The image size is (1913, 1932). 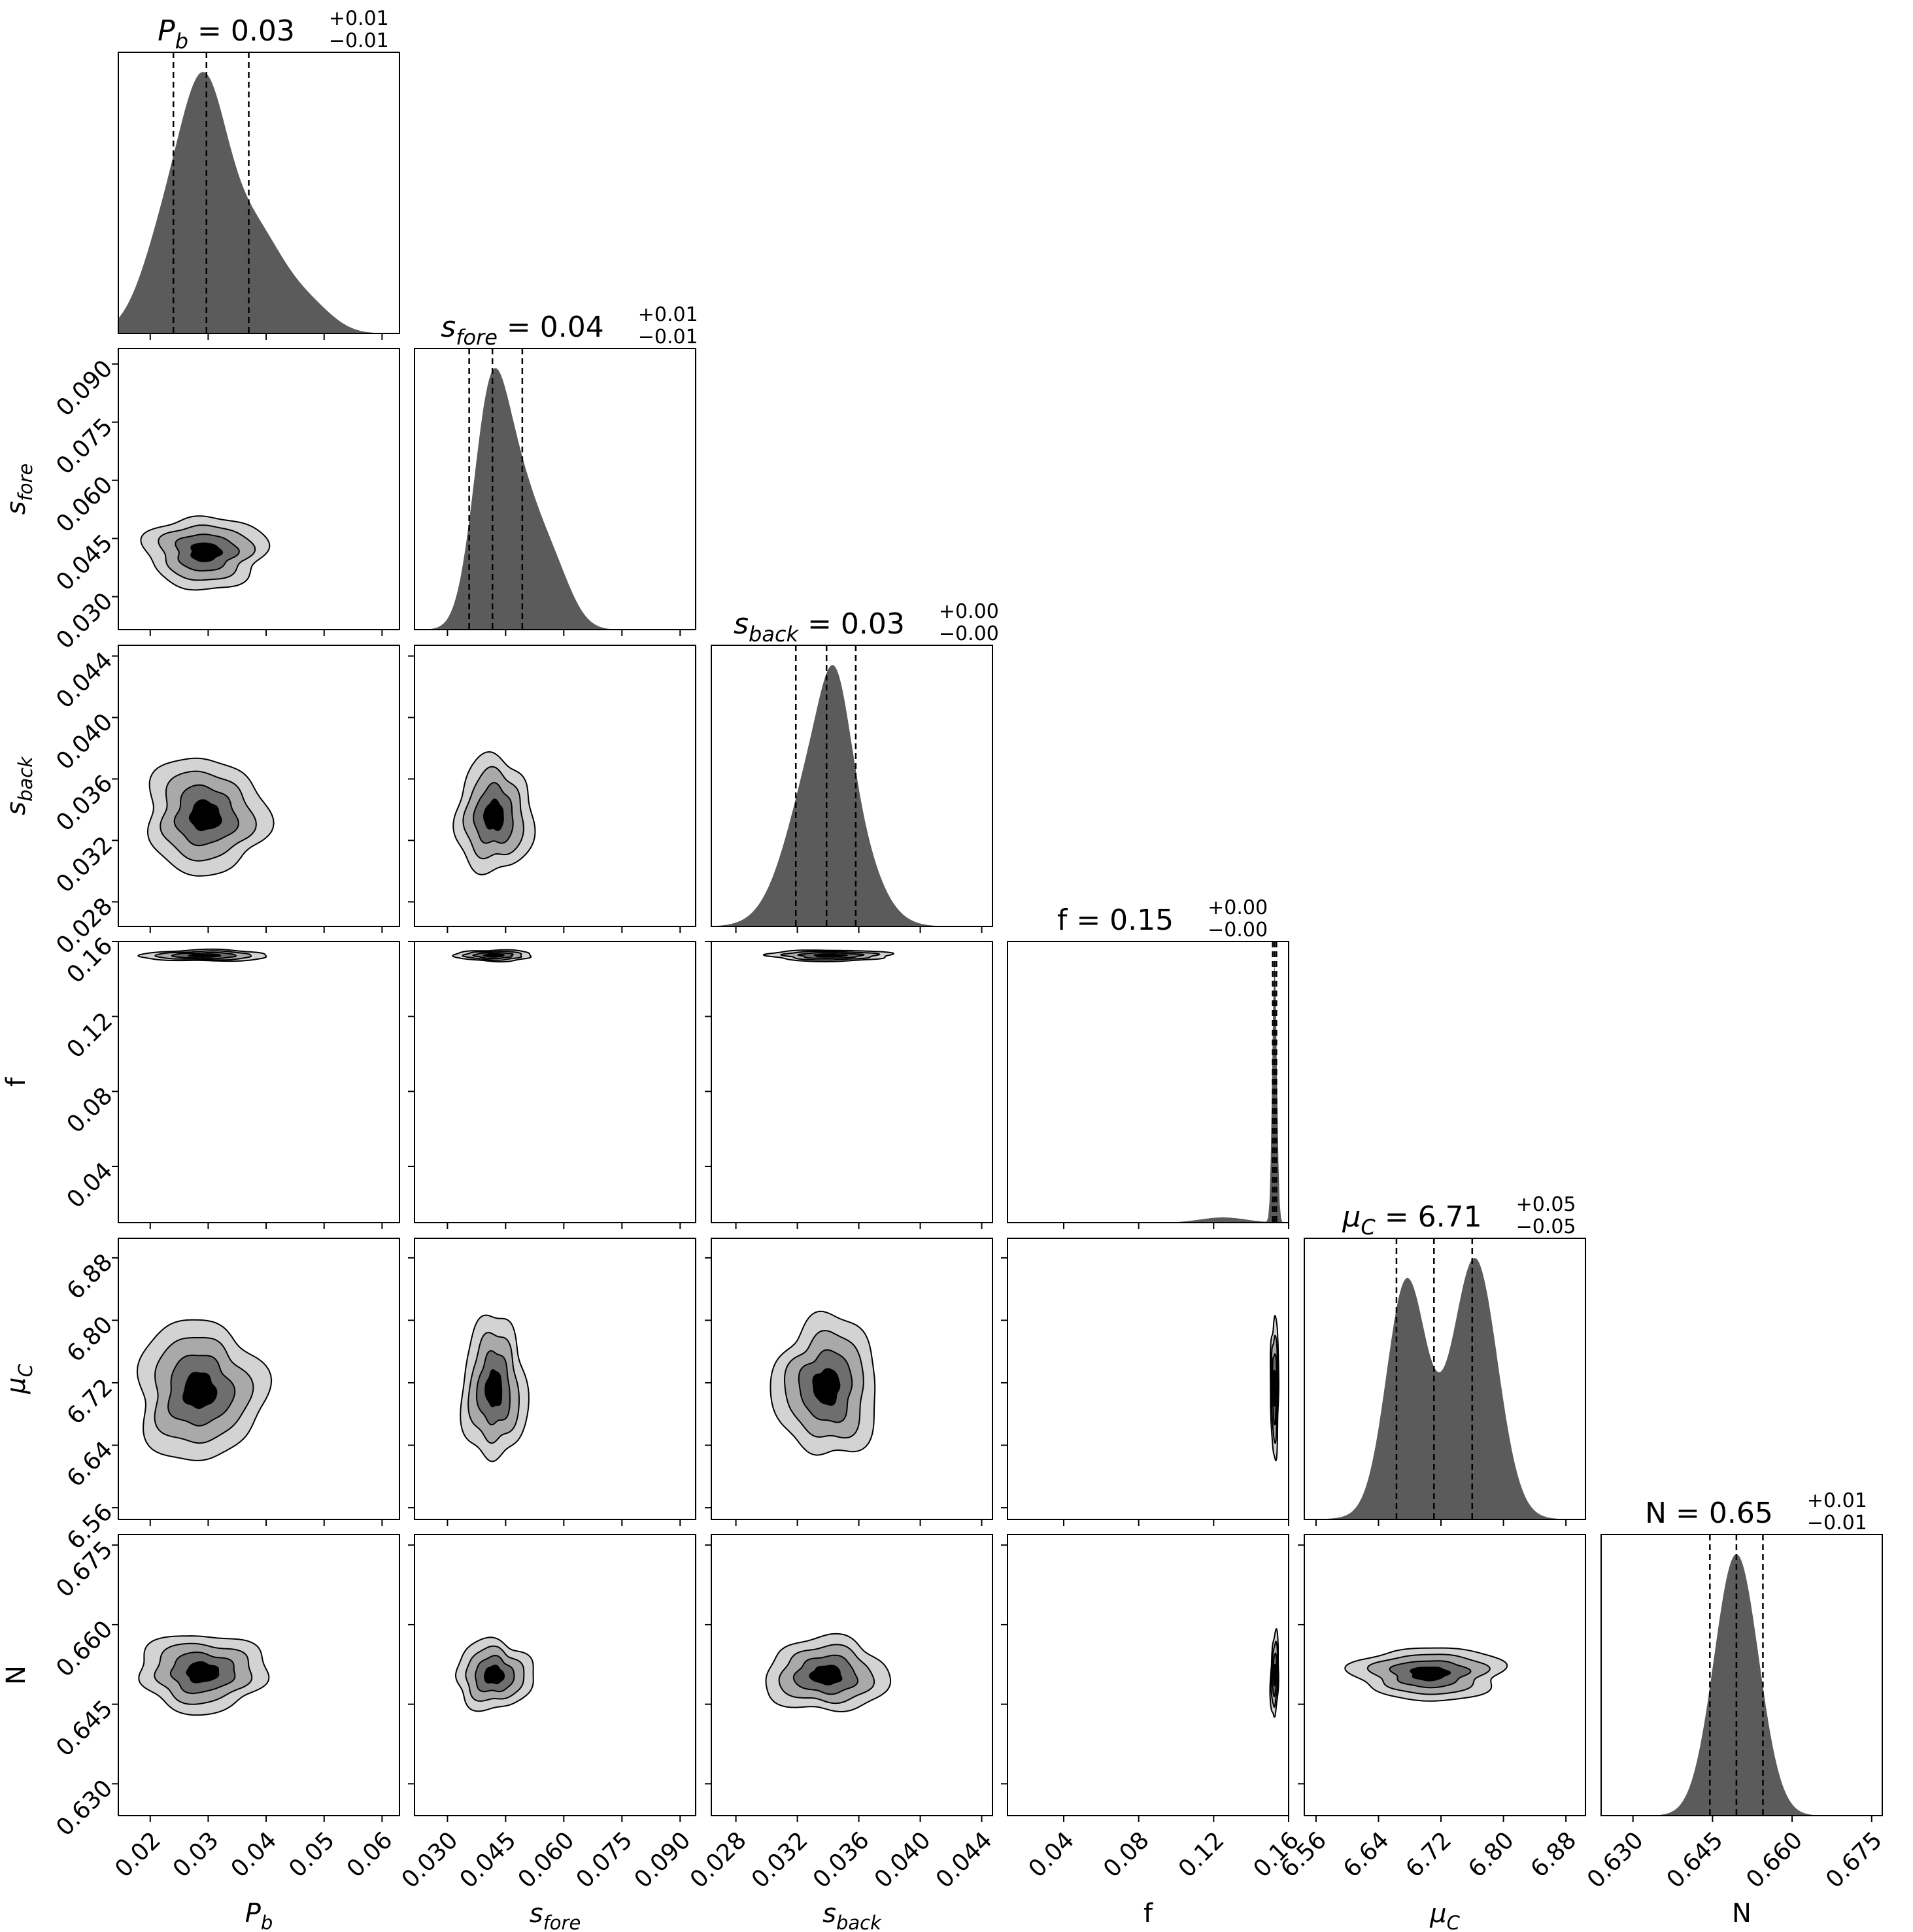 I want to click on svg-text: sback = 0.03, so click(x=819, y=627).